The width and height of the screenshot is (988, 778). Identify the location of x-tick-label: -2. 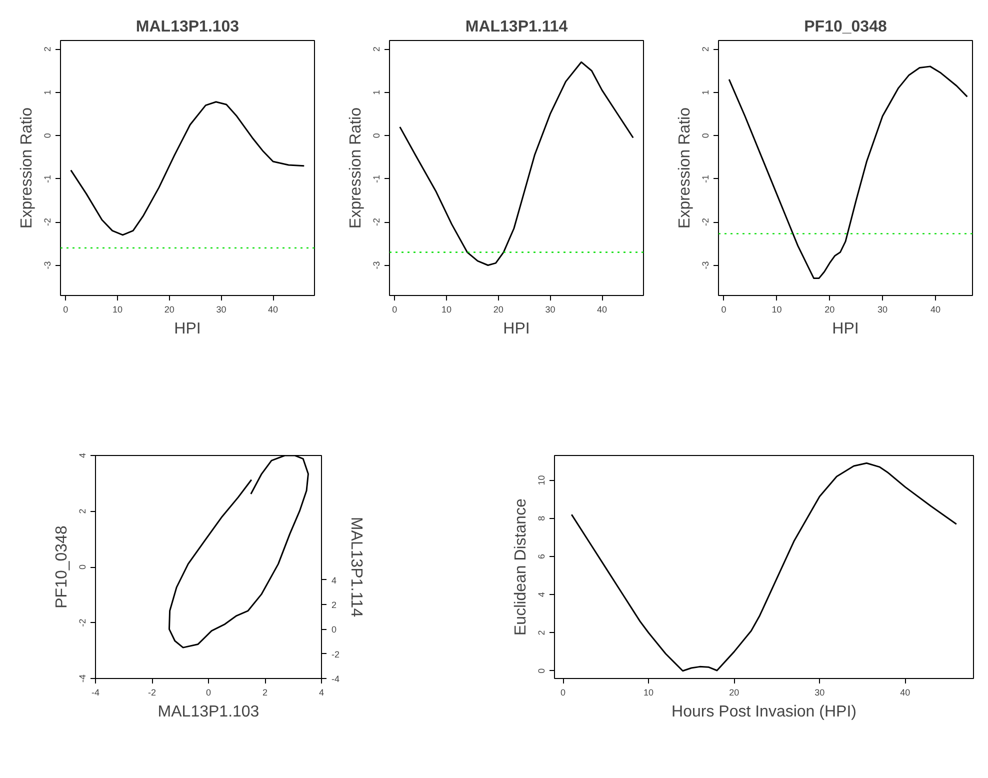
(152, 693).